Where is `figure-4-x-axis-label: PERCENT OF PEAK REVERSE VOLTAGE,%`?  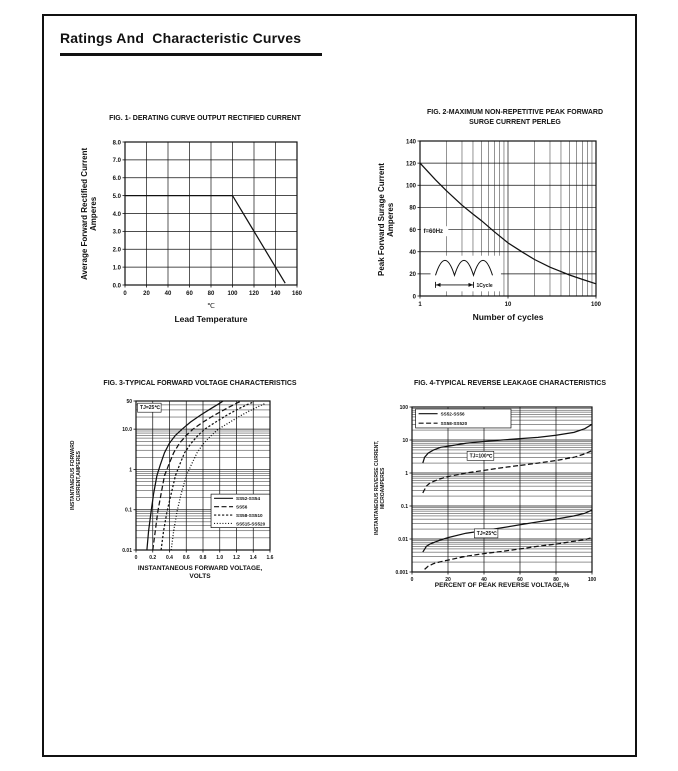 figure-4-x-axis-label: PERCENT OF PEAK REVERSE VOLTAGE,% is located at coordinates (502, 585).